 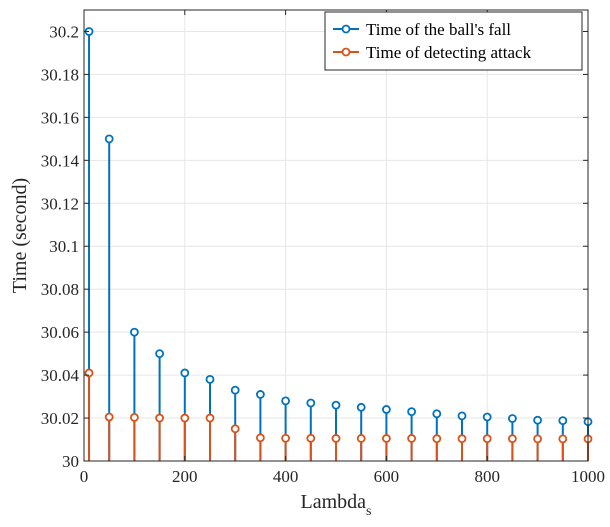 I want to click on y-tick-label: 30.02, so click(x=60, y=418).